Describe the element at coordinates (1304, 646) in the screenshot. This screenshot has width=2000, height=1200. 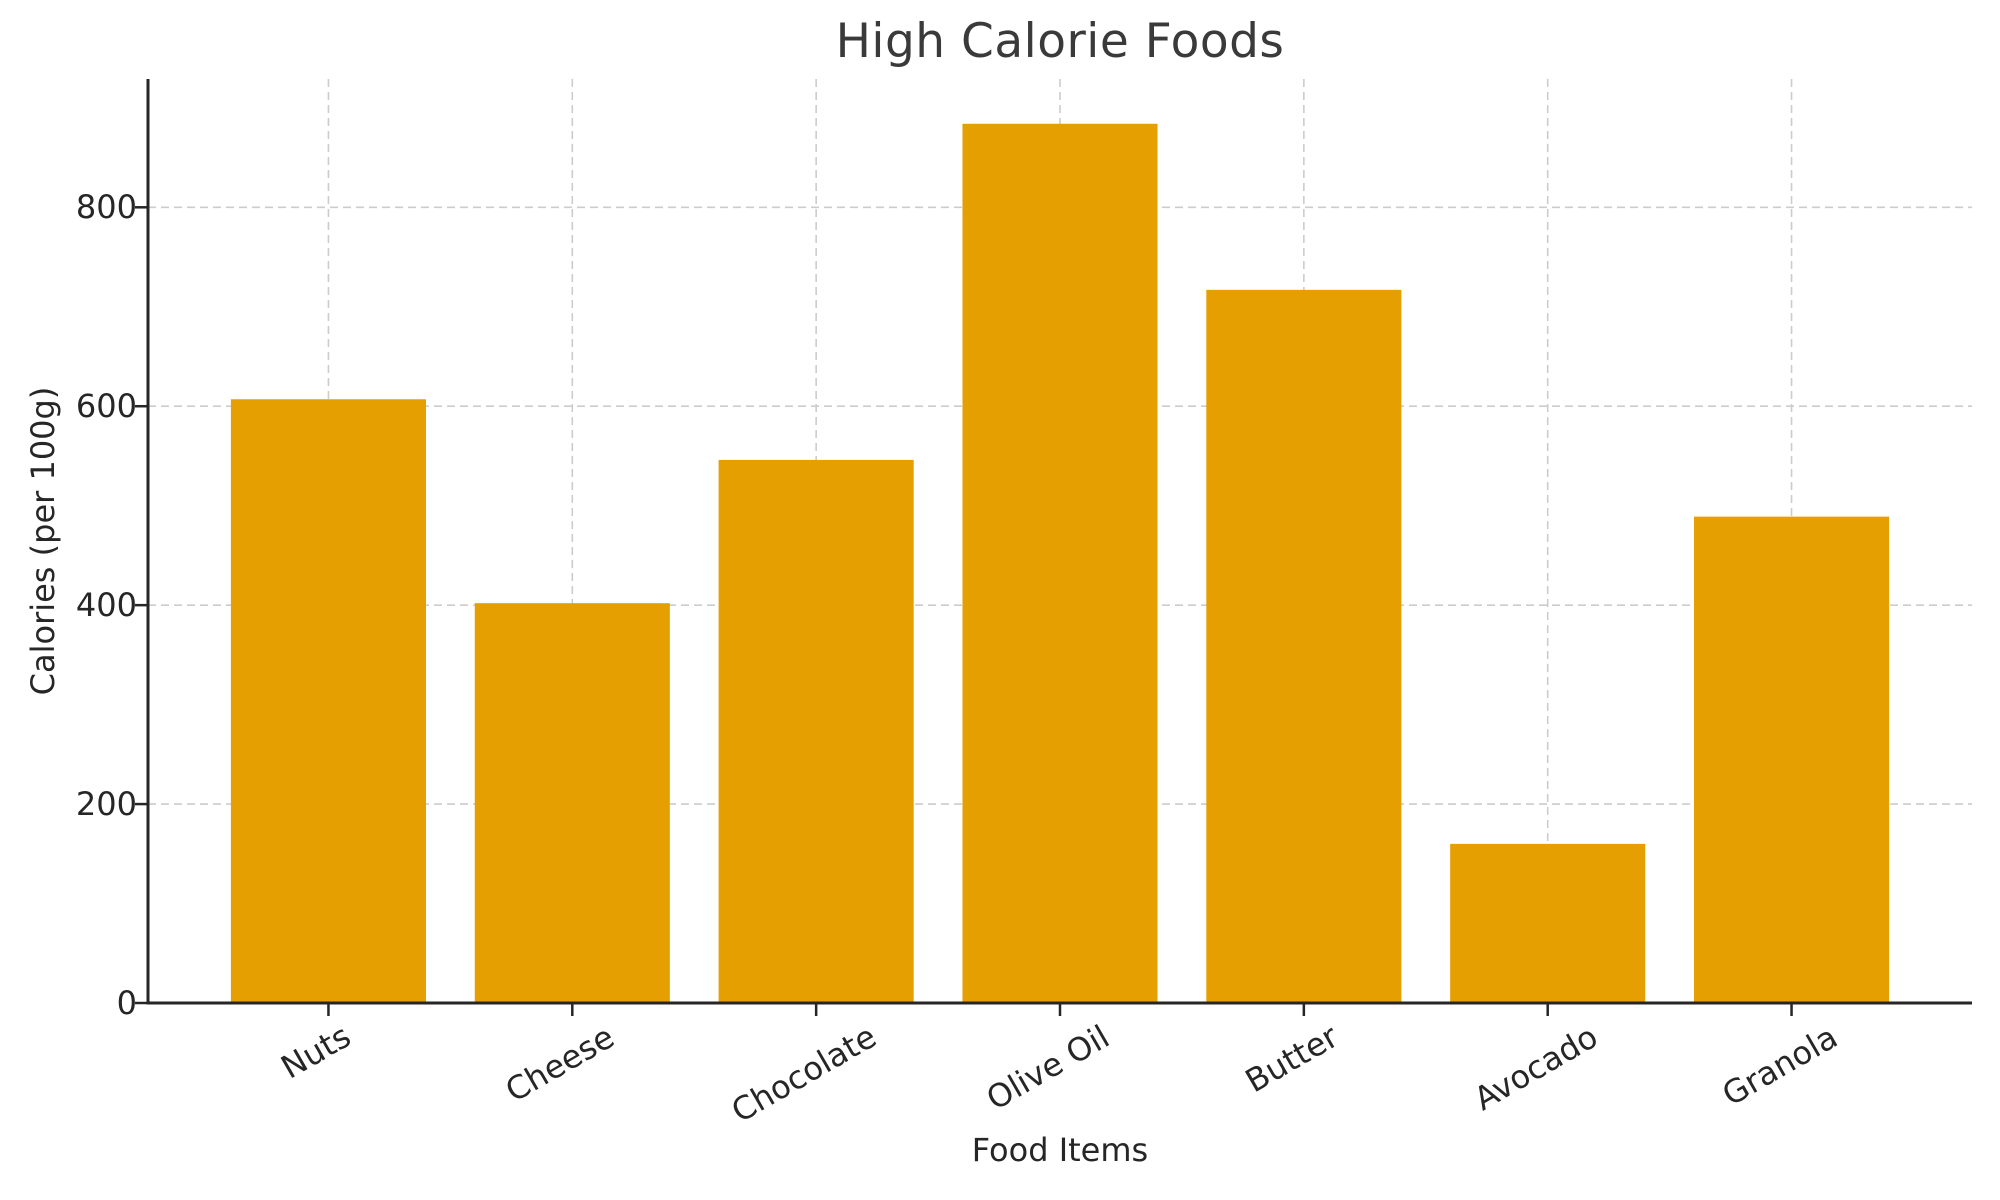
I see `bar-butter` at that location.